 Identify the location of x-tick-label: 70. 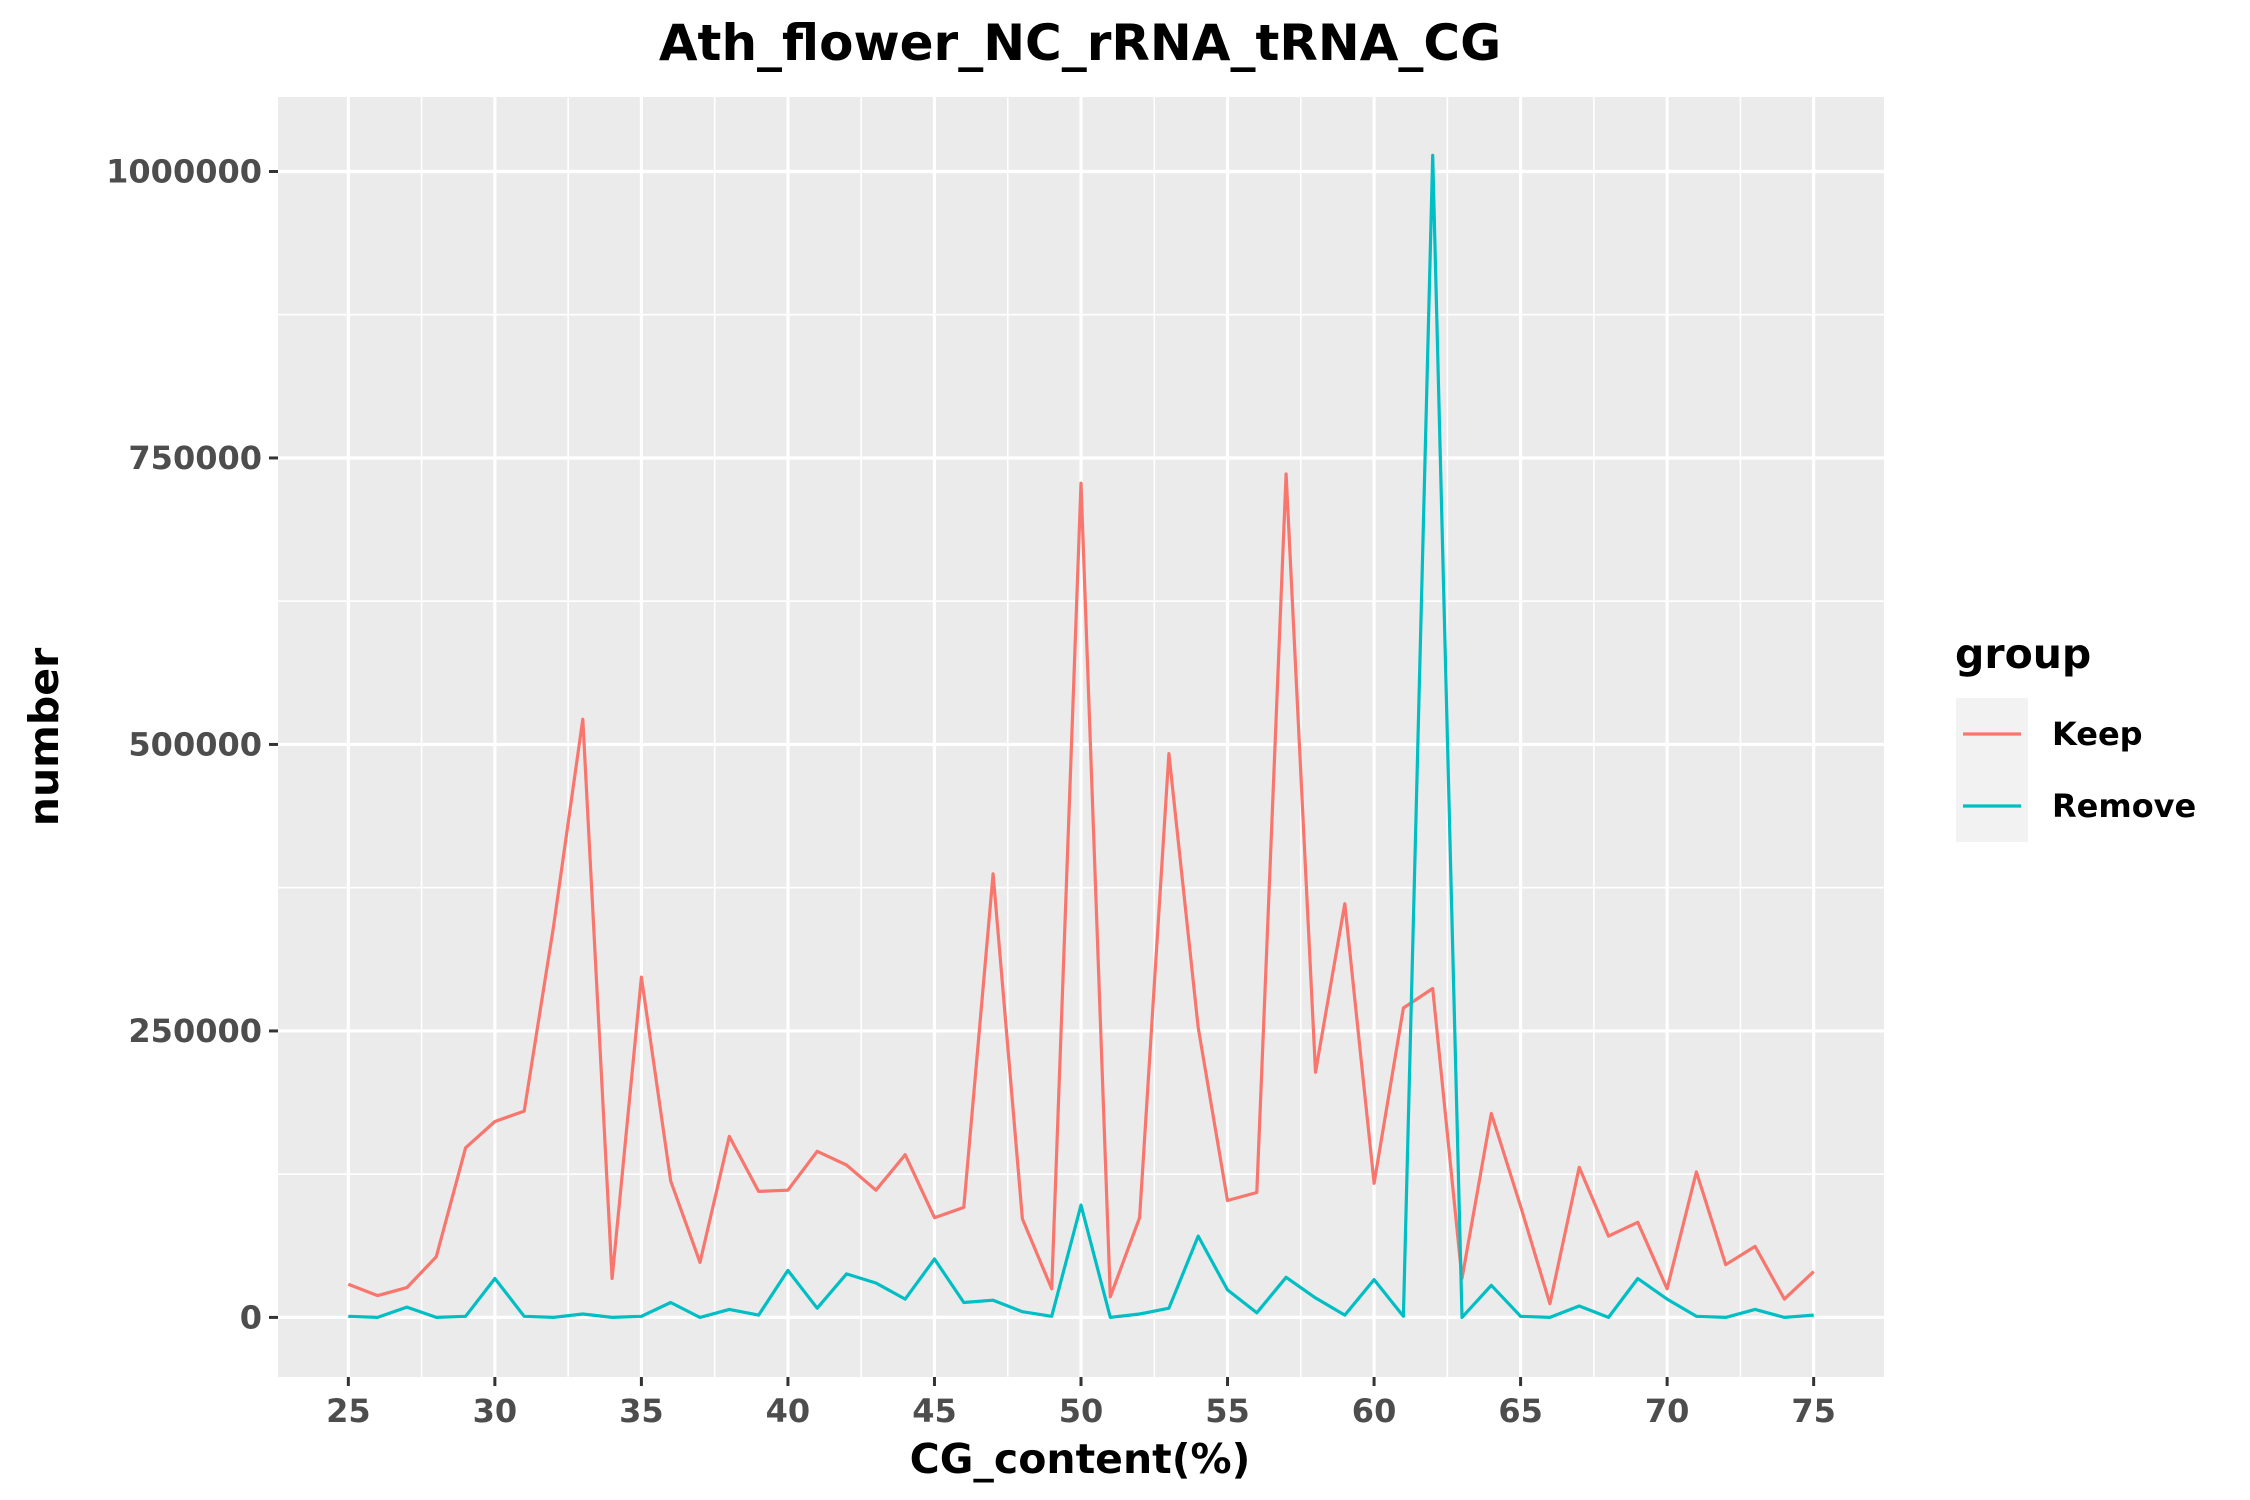
(1667, 1411).